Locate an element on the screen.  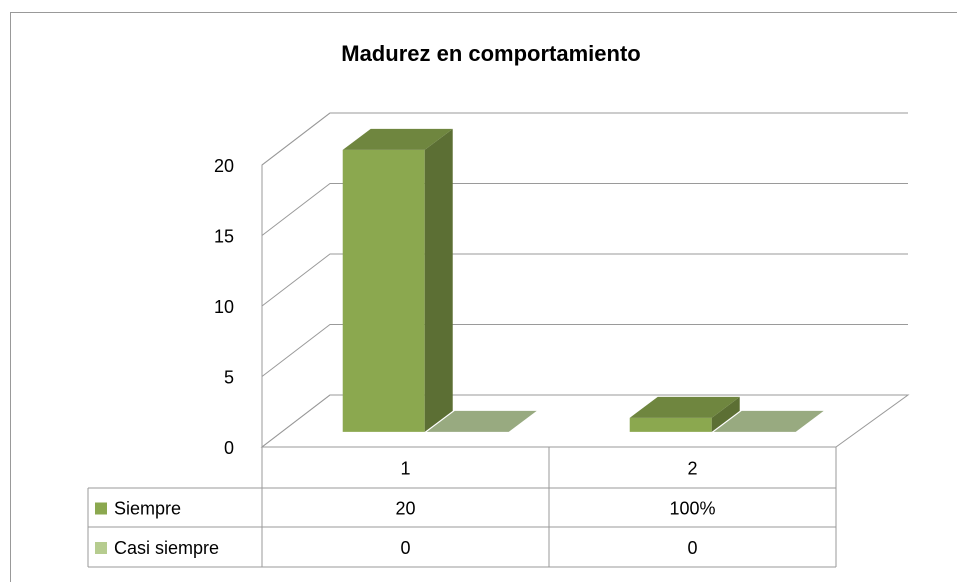
x-tick-label: 1 is located at coordinates (405, 468).